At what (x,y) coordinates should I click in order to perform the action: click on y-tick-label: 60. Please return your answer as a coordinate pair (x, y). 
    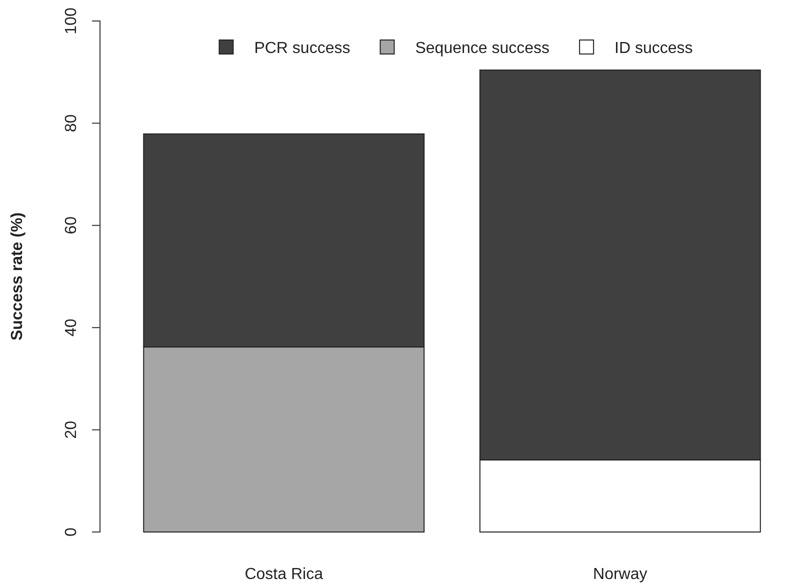
    Looking at the image, I should click on (71, 225).